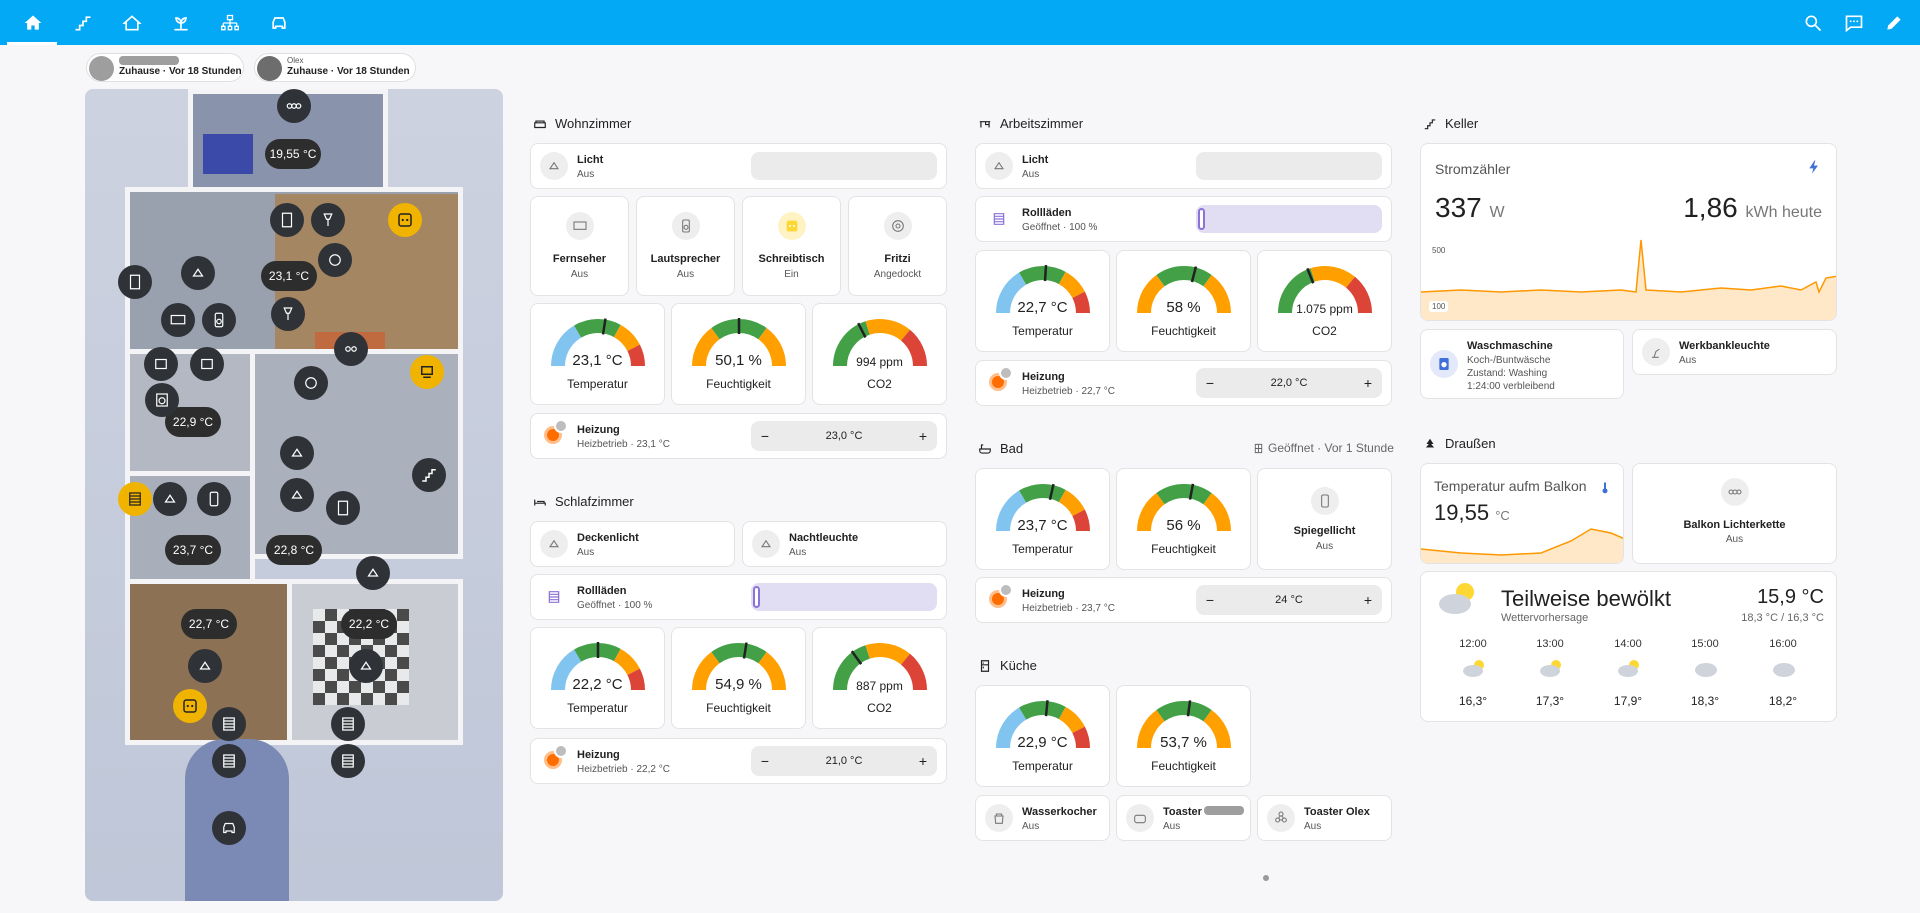  Describe the element at coordinates (178, 320) in the screenshot. I see `tv-icon` at that location.